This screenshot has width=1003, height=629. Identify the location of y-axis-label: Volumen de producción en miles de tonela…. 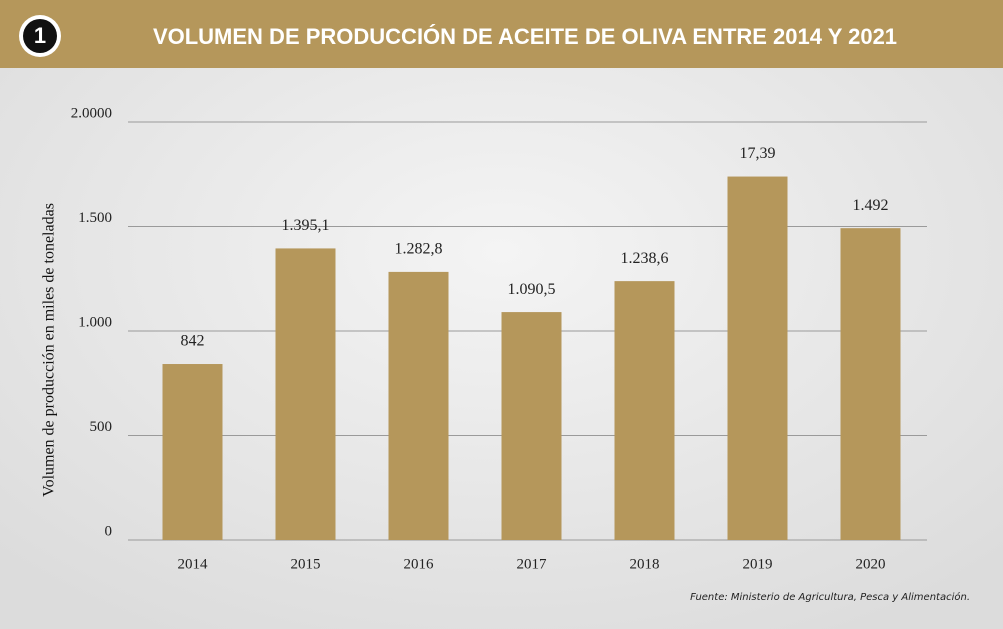
(49, 350).